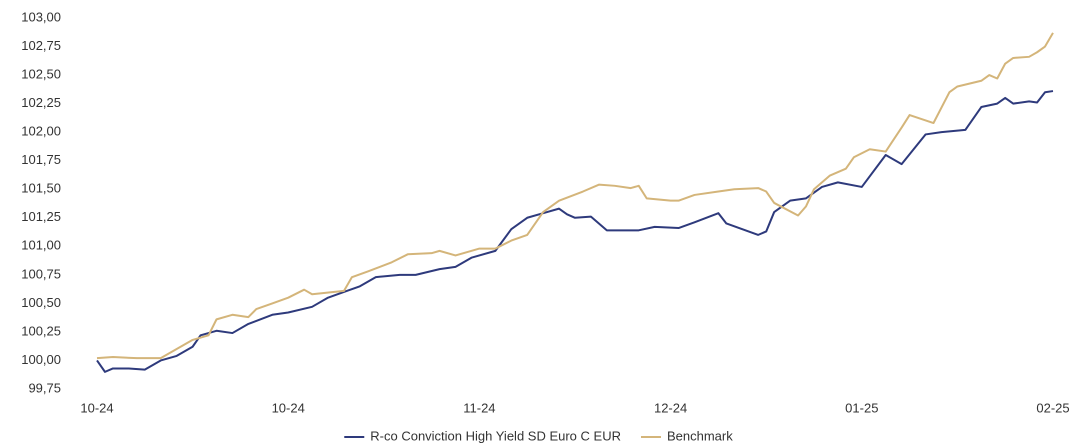 This screenshot has height=448, width=1077. What do you see at coordinates (41, 45) in the screenshot?
I see `y-tick-label: 102,75` at bounding box center [41, 45].